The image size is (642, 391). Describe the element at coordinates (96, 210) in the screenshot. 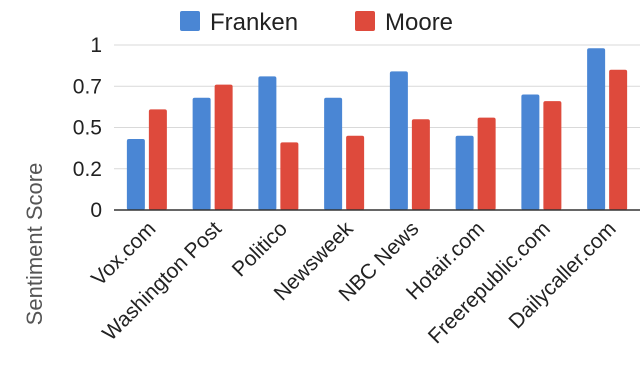

I see `y-tick-label: 0` at that location.